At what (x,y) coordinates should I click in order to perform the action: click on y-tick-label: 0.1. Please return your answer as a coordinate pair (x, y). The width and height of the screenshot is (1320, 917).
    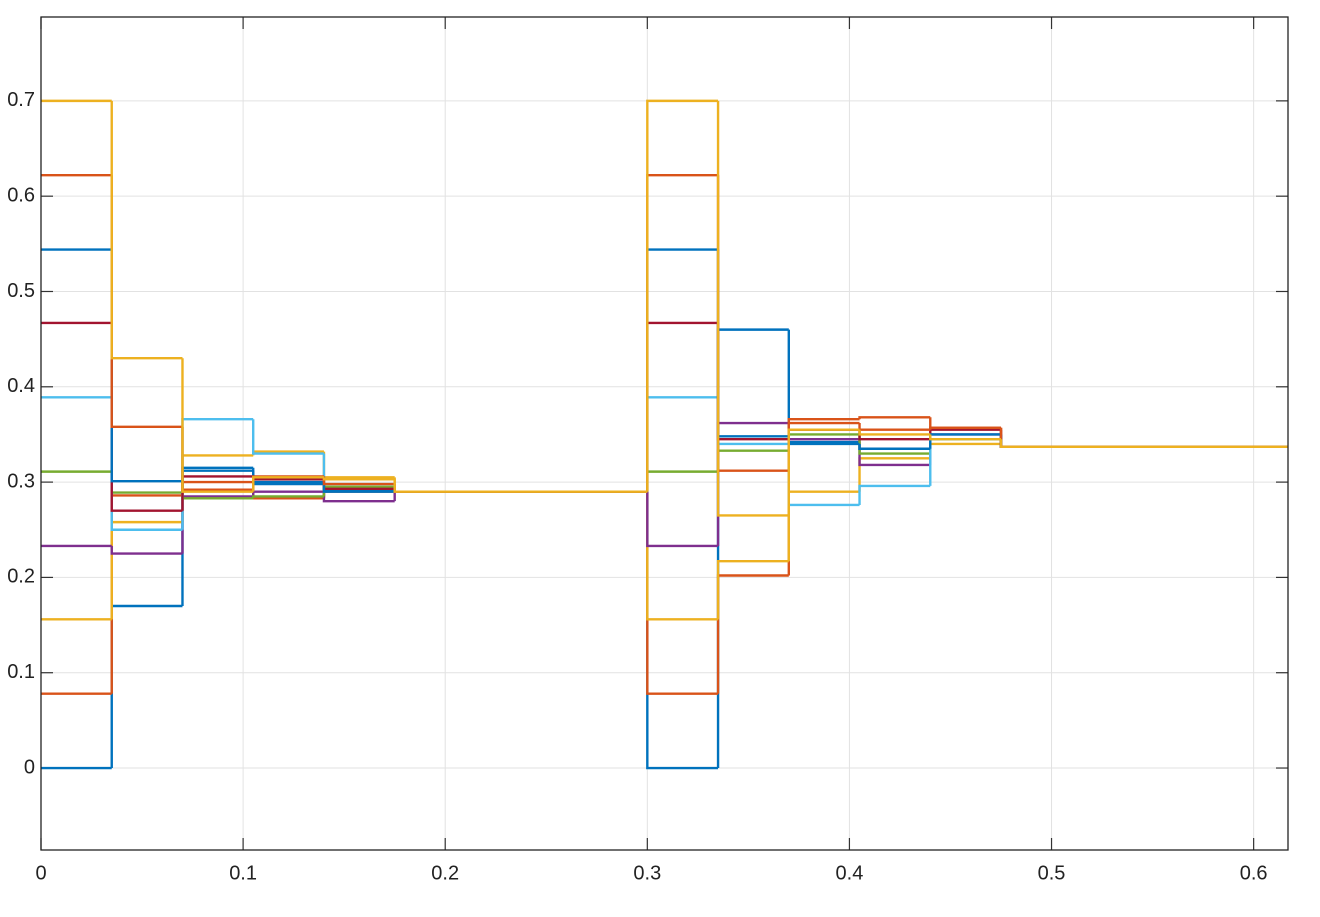
    Looking at the image, I should click on (21, 672).